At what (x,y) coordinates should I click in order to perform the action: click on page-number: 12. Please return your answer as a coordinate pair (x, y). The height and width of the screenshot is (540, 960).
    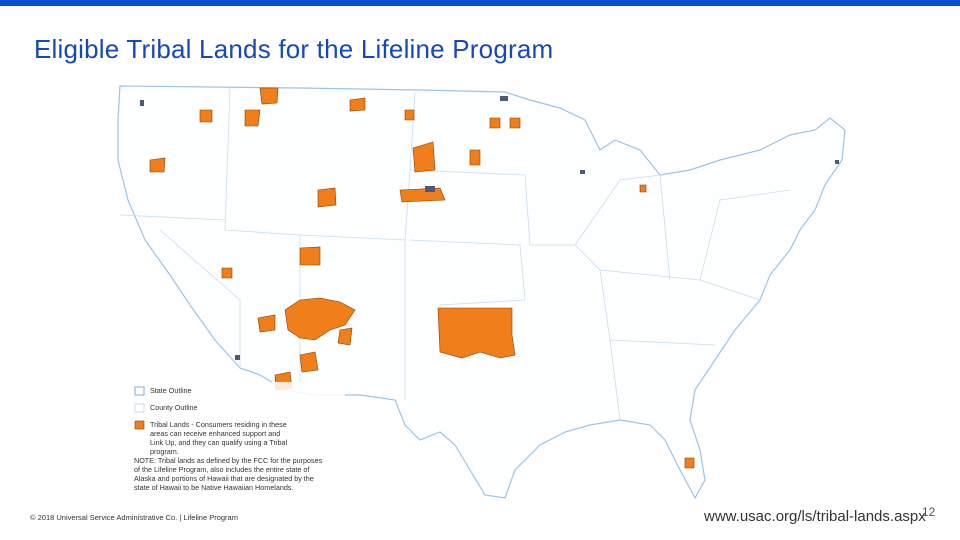
    Looking at the image, I should click on (929, 512).